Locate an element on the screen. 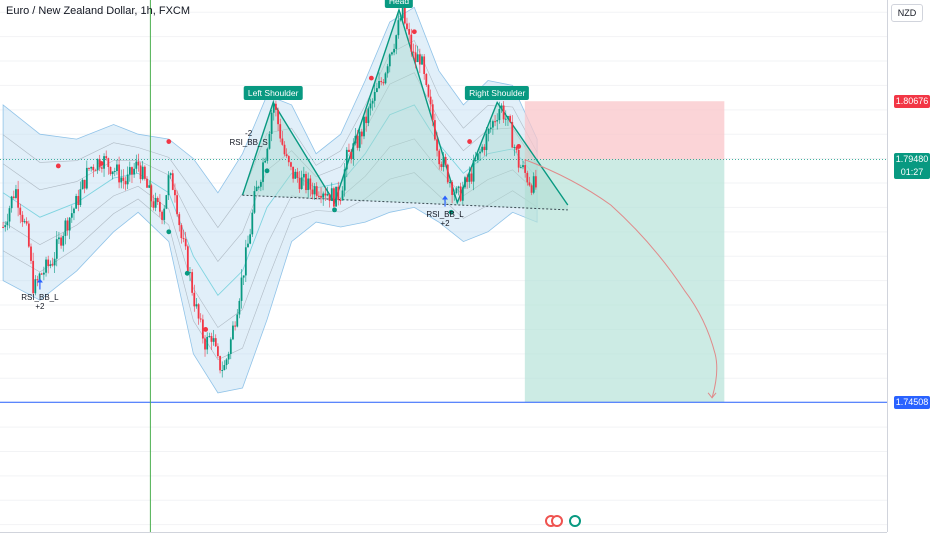 The image size is (932, 555). signal-label: RSI_BB_L +2 is located at coordinates (39, 302).